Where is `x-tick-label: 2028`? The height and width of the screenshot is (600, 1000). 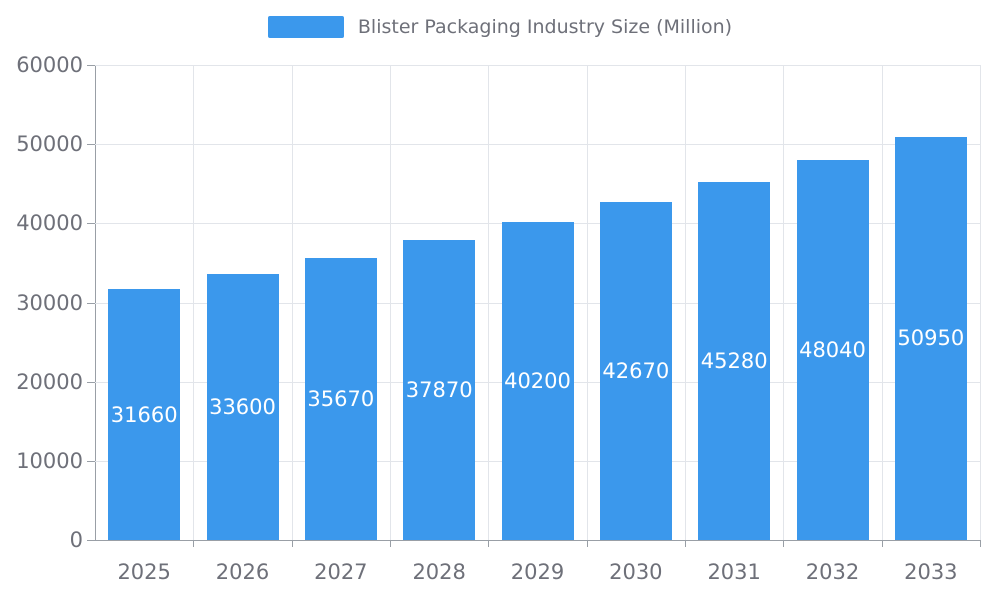 x-tick-label: 2028 is located at coordinates (439, 572).